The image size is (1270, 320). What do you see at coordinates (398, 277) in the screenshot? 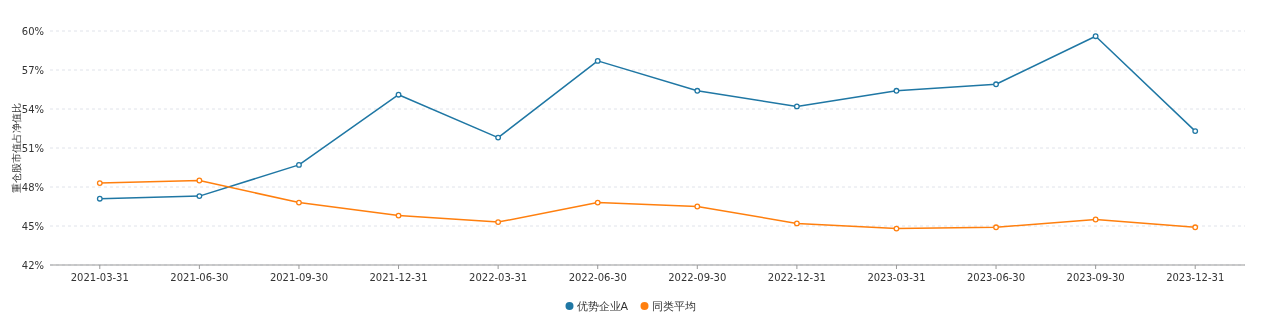
I see `x-tick-label: 2021-12-31` at bounding box center [398, 277].